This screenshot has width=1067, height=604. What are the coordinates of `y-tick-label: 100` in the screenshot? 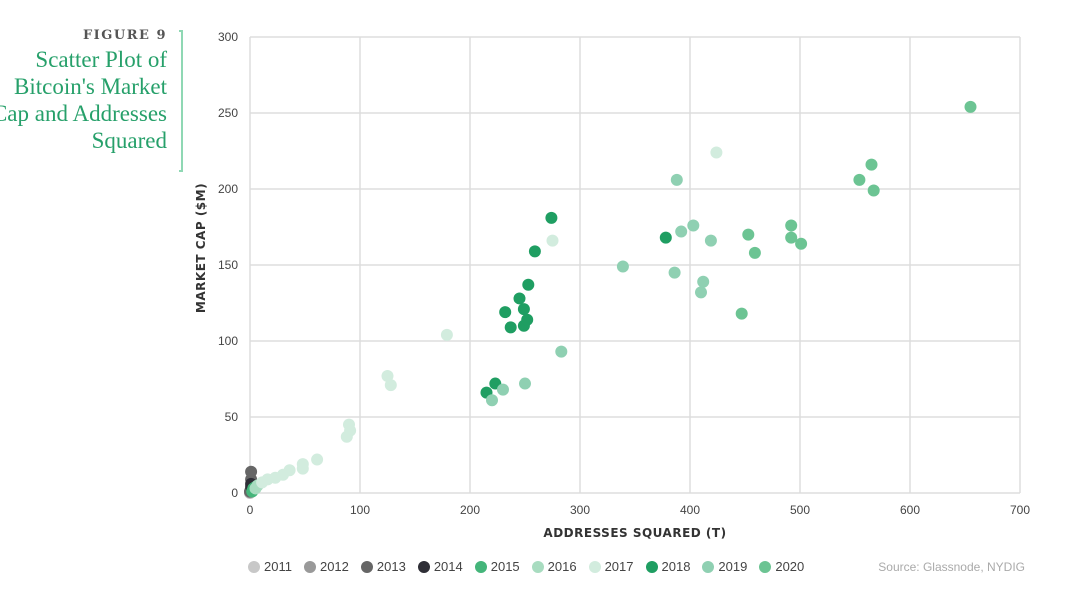 It's located at (228, 341).